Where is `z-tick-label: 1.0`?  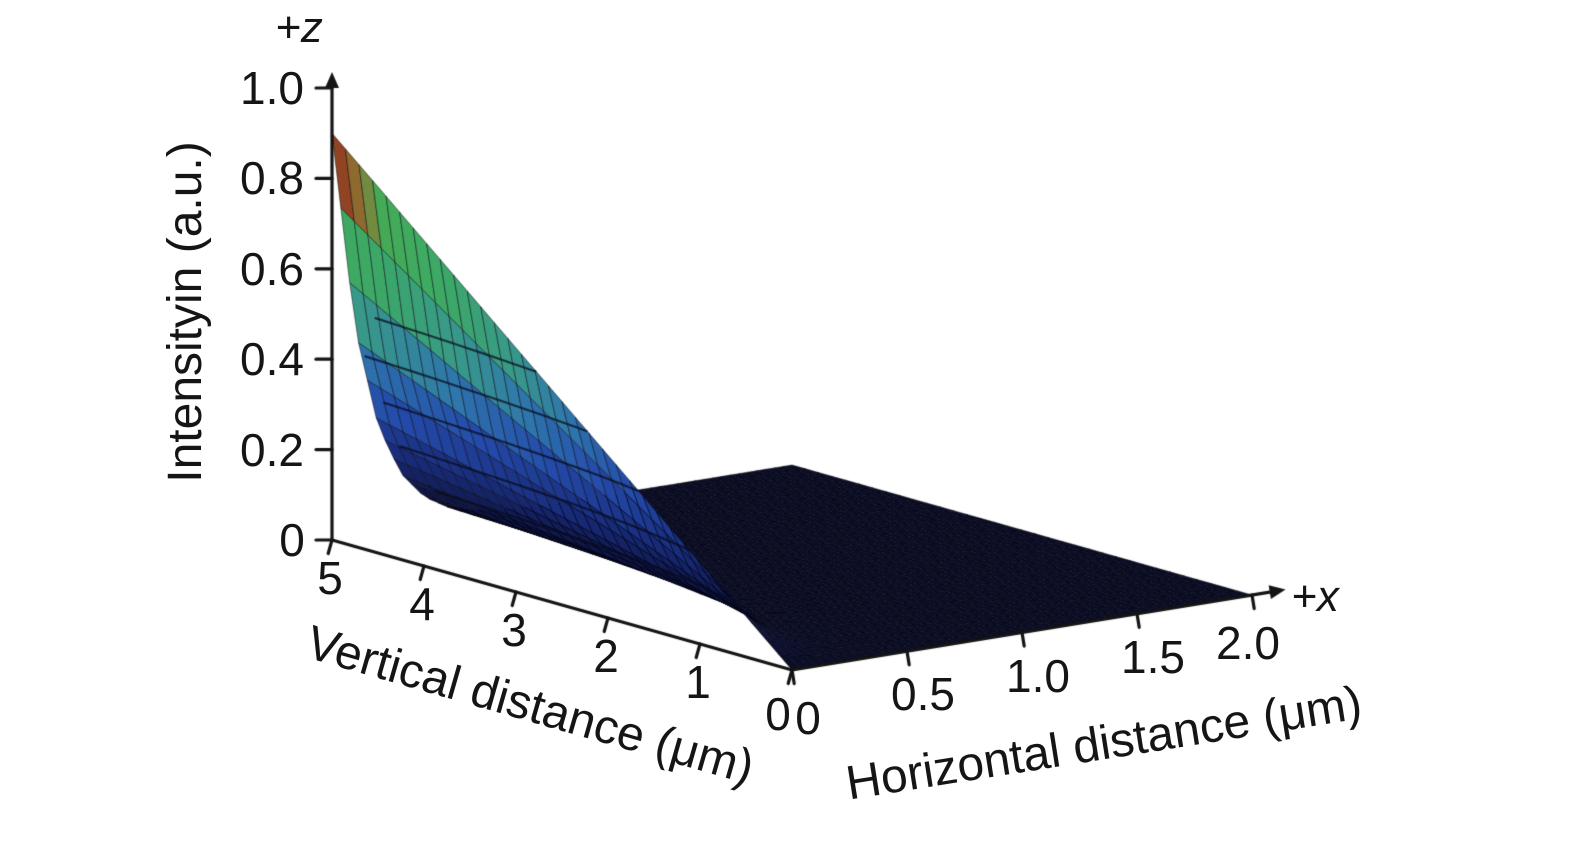 z-tick-label: 1.0 is located at coordinates (272, 88).